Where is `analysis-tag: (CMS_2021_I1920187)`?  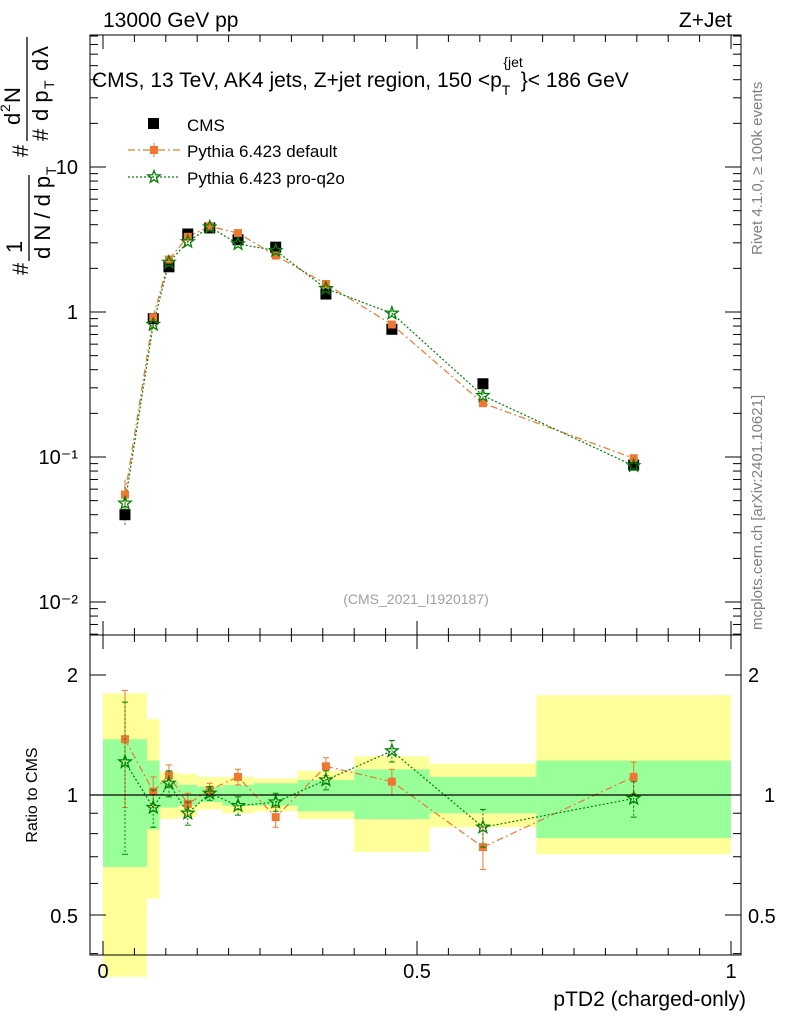
analysis-tag: (CMS_2021_I1920187) is located at coordinates (416, 599).